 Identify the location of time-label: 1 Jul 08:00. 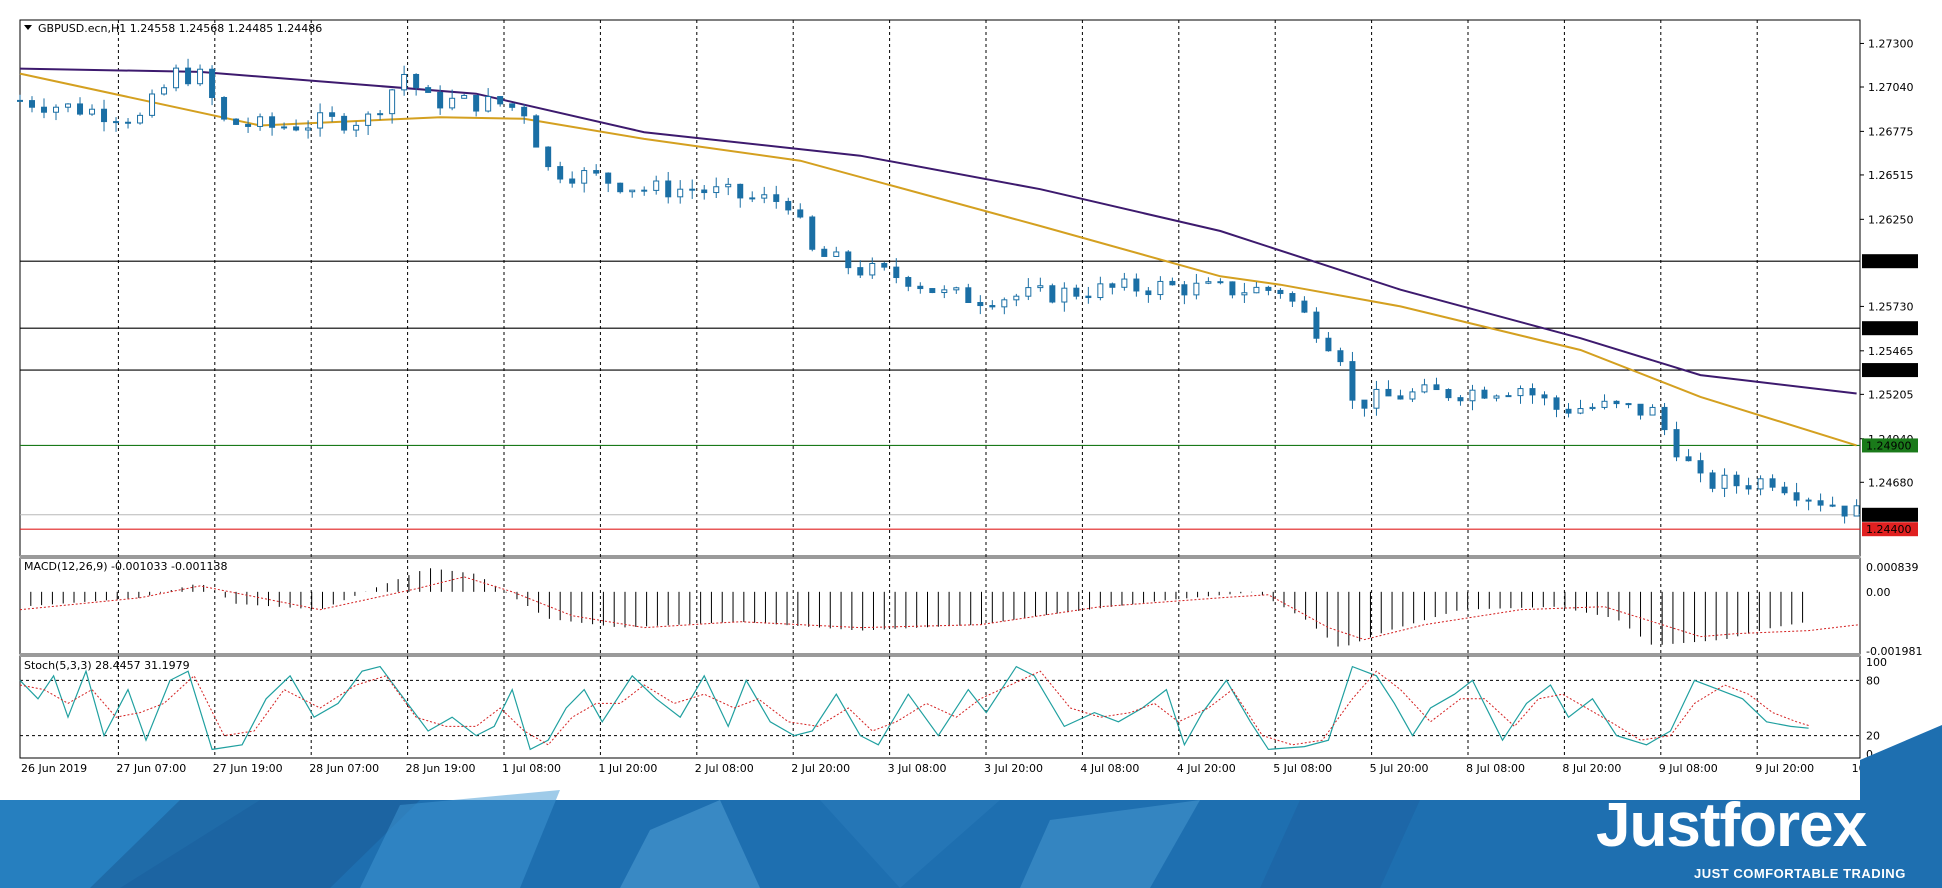
(531, 768).